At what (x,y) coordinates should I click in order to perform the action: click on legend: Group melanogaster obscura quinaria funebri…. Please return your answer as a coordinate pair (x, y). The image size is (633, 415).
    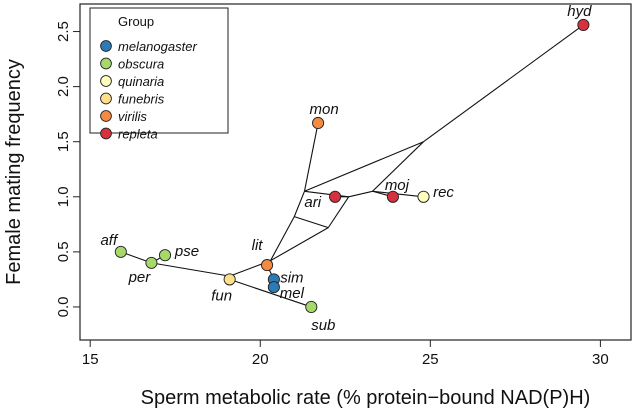
    Looking at the image, I should click on (159, 74).